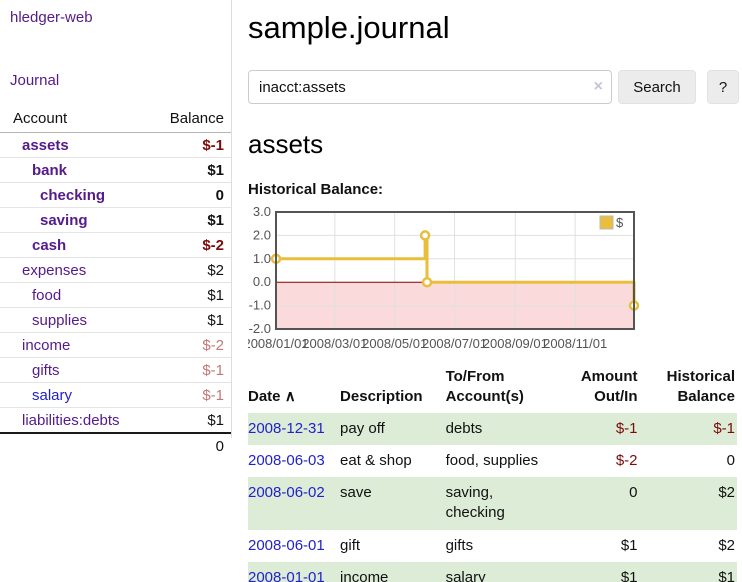 This screenshot has height=582, width=742. I want to click on transaction-date-link: 2008-01-01, so click(286, 575).